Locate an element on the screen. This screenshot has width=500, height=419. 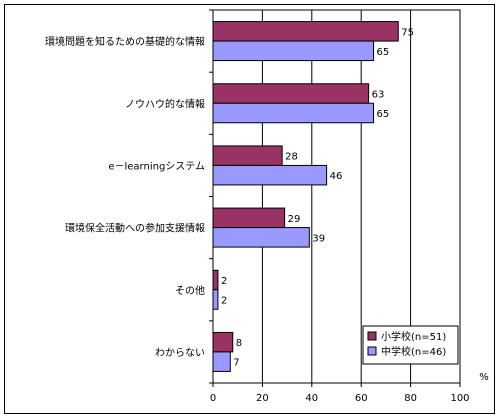
legend-box is located at coordinates (410, 345).